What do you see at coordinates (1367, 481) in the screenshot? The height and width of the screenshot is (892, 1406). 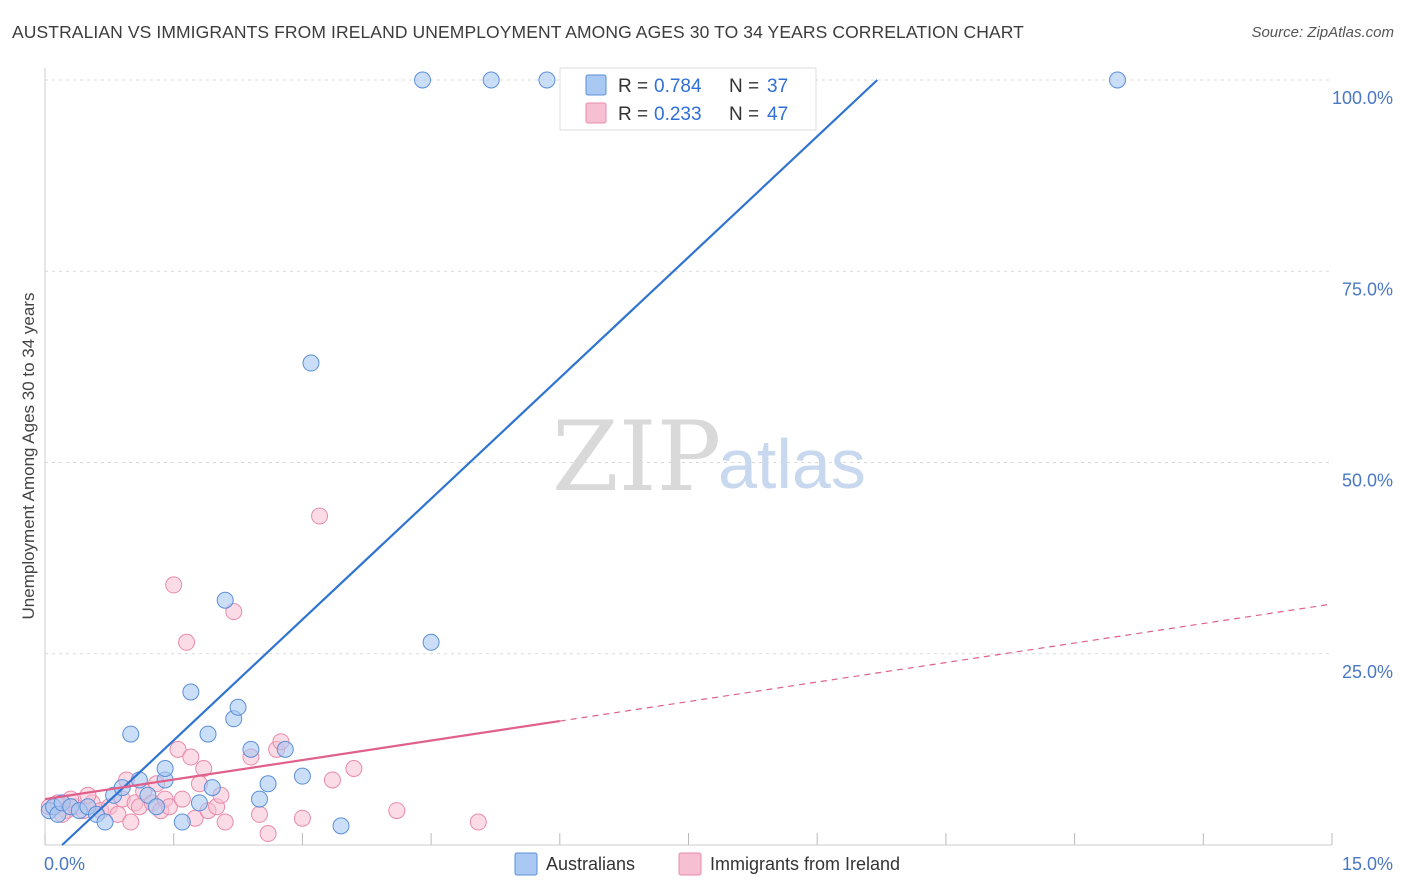 I see `y-tick-label-1: 50.0%` at bounding box center [1367, 481].